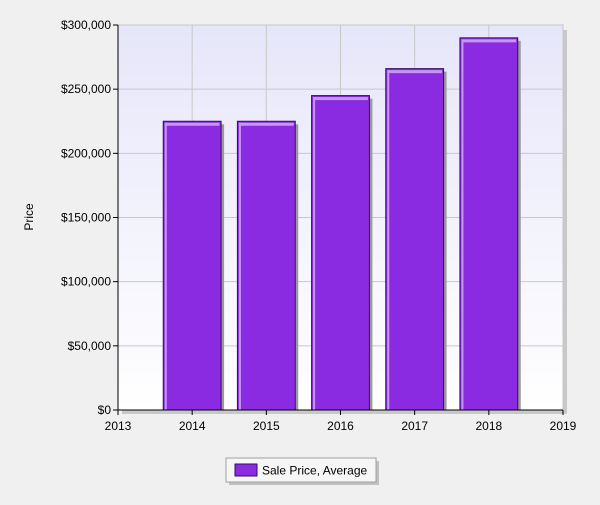 Image resolution: width=600 pixels, height=505 pixels. Describe the element at coordinates (118, 426) in the screenshot. I see `x-tick-label: 2013` at that location.